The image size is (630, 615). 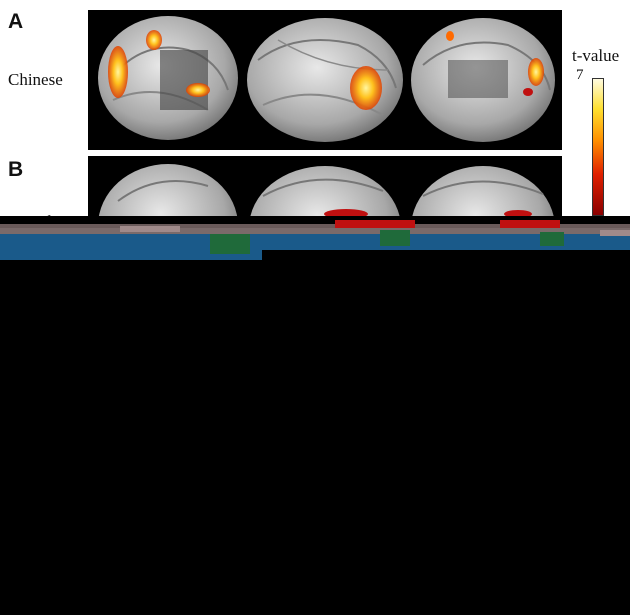 What do you see at coordinates (483, 80) in the screenshot?
I see `brain-view-a3` at bounding box center [483, 80].